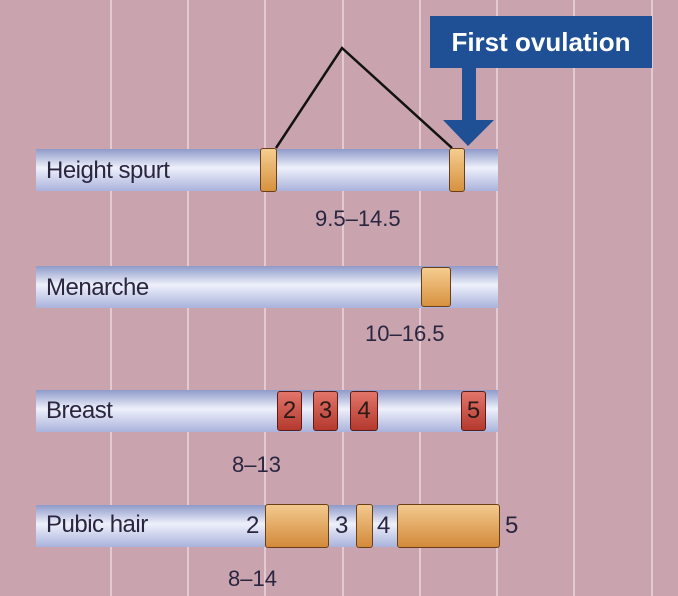 The image size is (678, 596). What do you see at coordinates (384, 525) in the screenshot?
I see `pubic-hair-stage-4: 4` at bounding box center [384, 525].